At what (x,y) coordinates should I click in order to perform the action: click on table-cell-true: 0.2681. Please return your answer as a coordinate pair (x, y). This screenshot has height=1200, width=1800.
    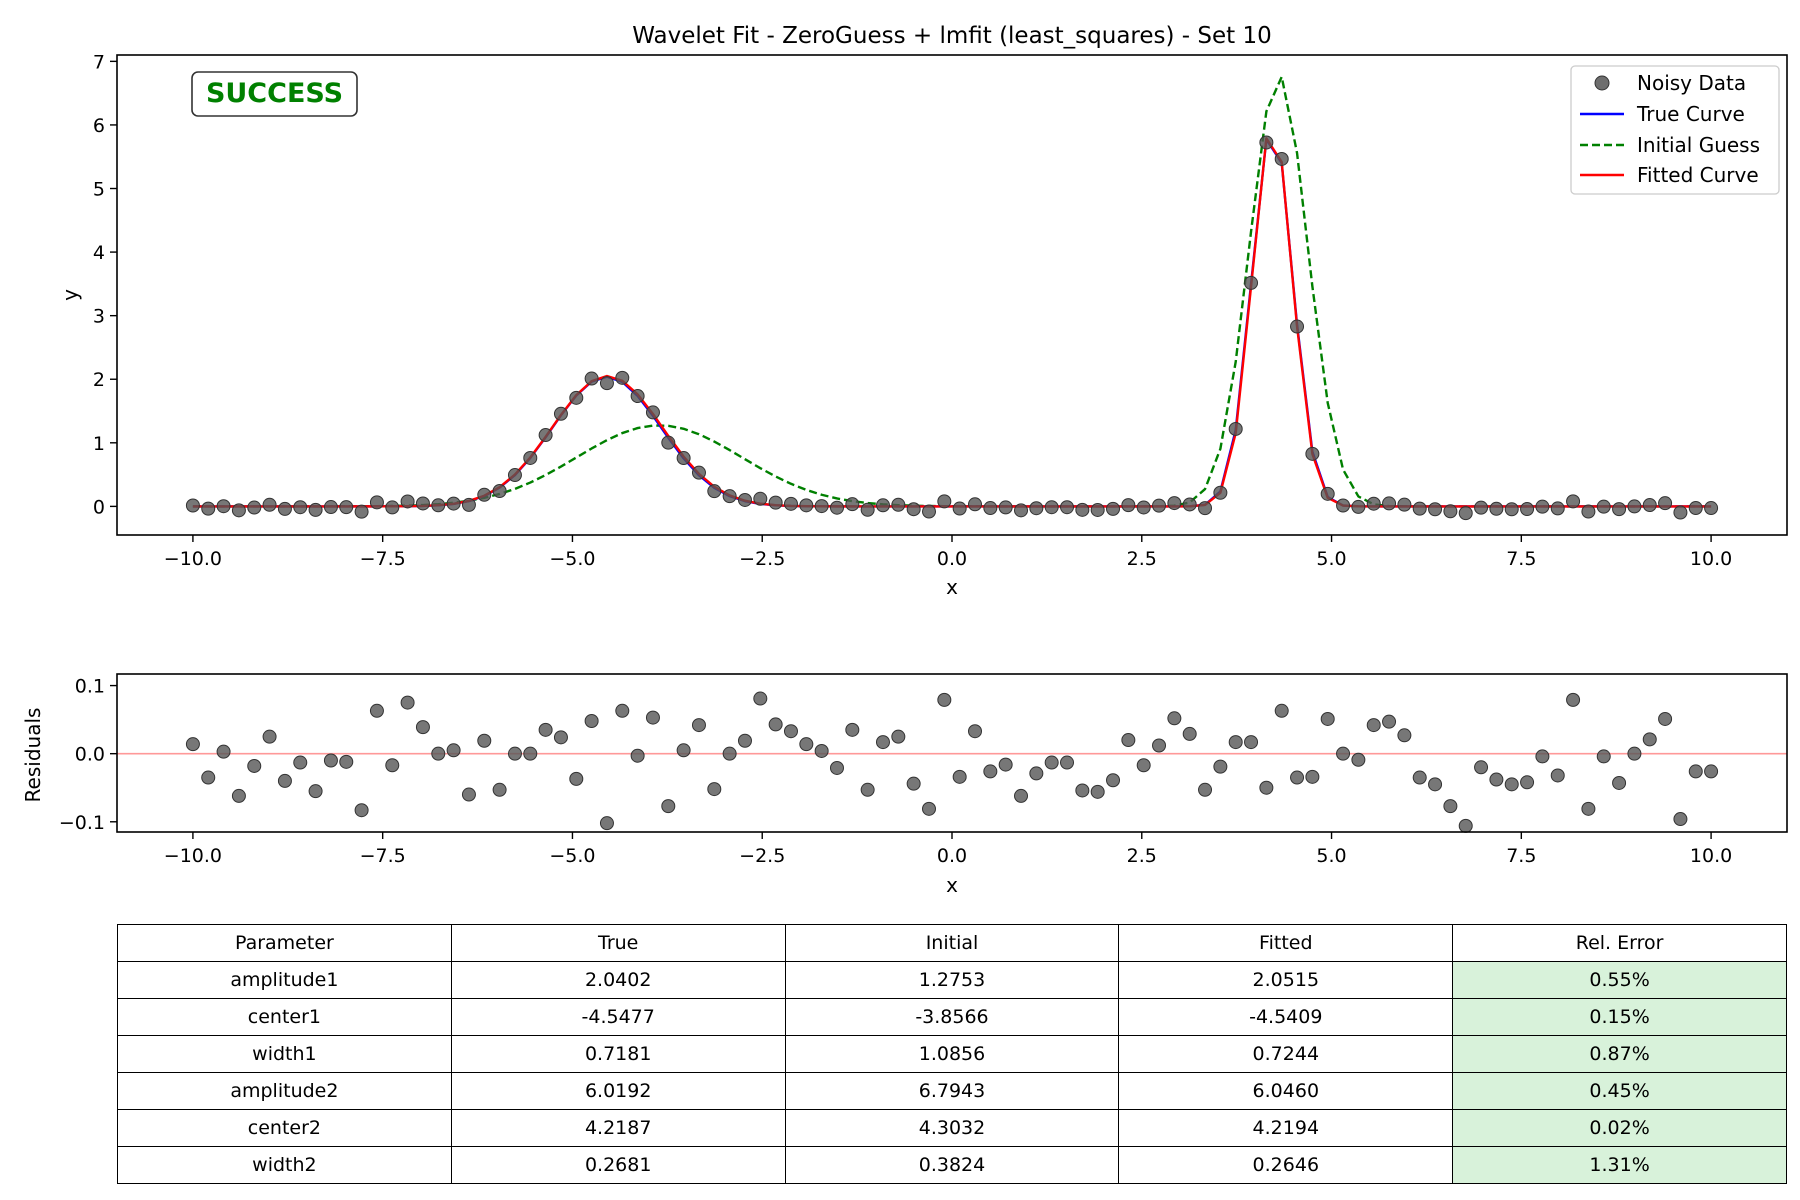
    Looking at the image, I should click on (618, 1165).